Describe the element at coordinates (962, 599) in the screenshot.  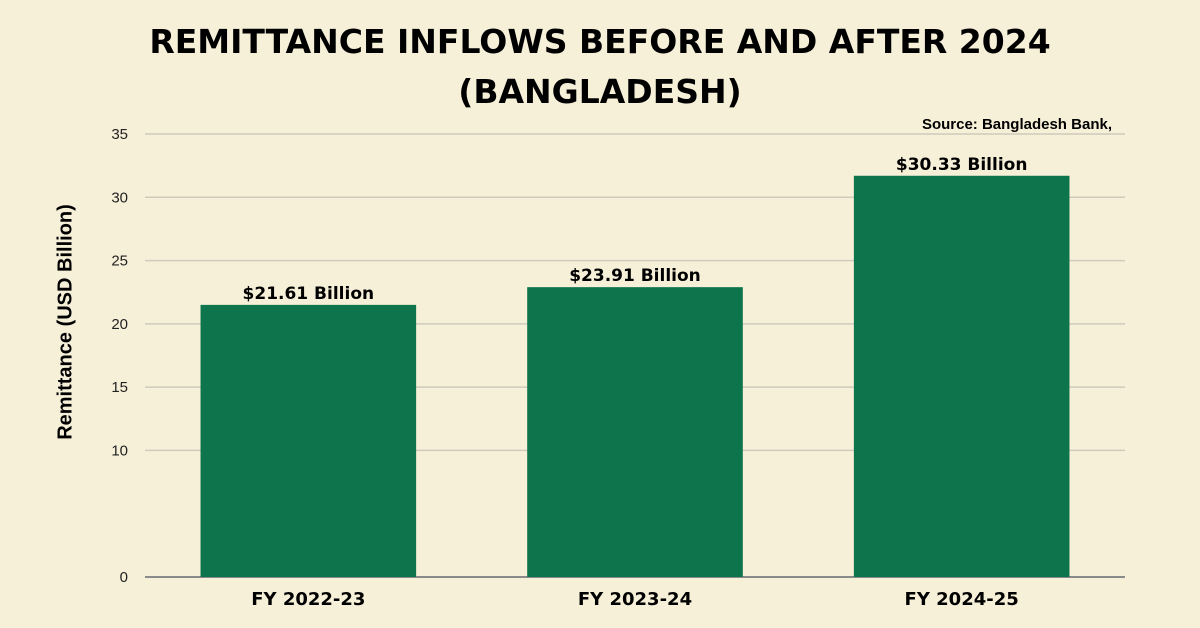
I see `x-tick-label: FY 2024-25` at that location.